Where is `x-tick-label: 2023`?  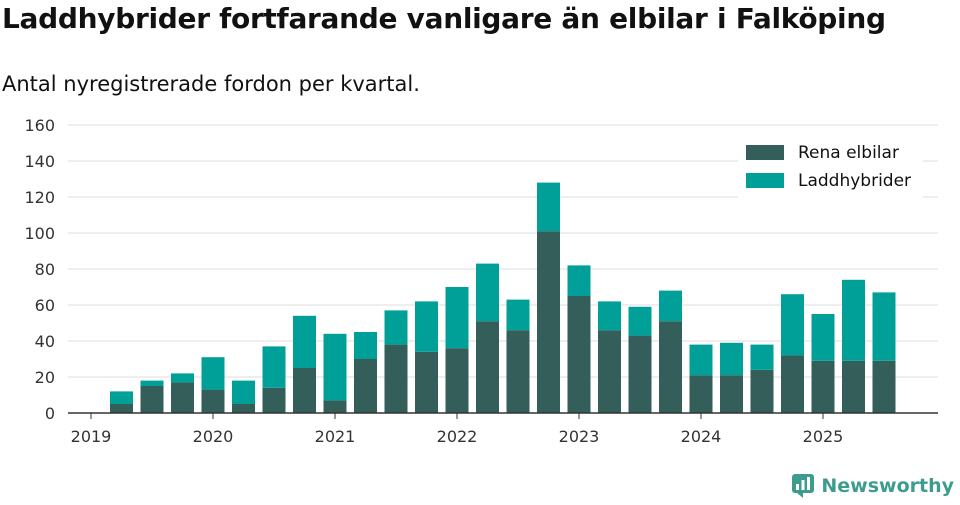
x-tick-label: 2023 is located at coordinates (579, 436).